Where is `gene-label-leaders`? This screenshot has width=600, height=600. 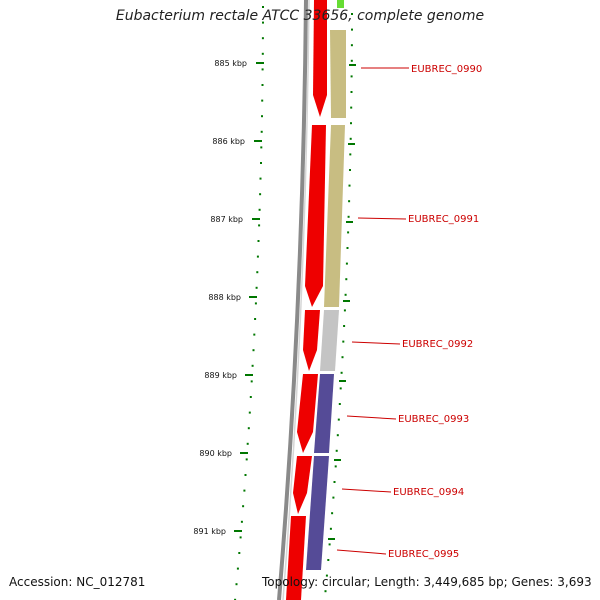 gene-label-leaders is located at coordinates (372, 311).